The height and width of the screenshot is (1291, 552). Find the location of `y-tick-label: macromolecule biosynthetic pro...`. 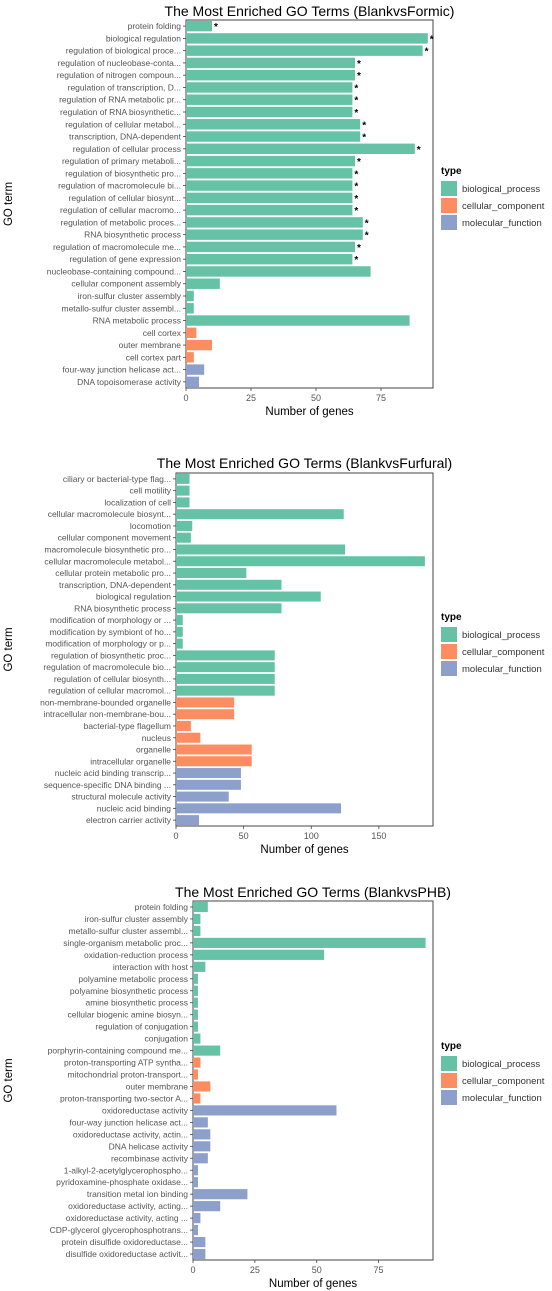

y-tick-label: macromolecule biosynthetic pro... is located at coordinates (107, 549).